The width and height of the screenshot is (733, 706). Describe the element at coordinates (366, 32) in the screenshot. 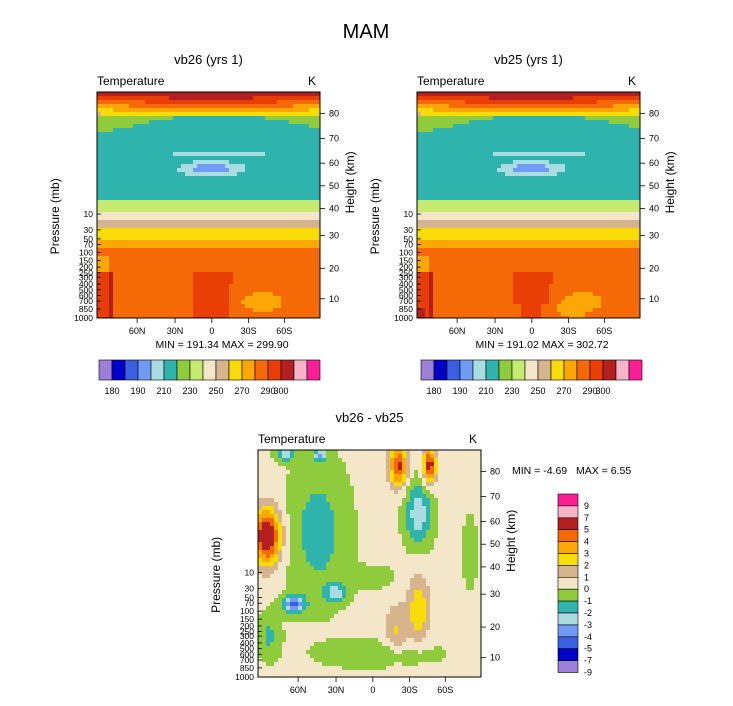

I see `figure-title: MAM` at that location.